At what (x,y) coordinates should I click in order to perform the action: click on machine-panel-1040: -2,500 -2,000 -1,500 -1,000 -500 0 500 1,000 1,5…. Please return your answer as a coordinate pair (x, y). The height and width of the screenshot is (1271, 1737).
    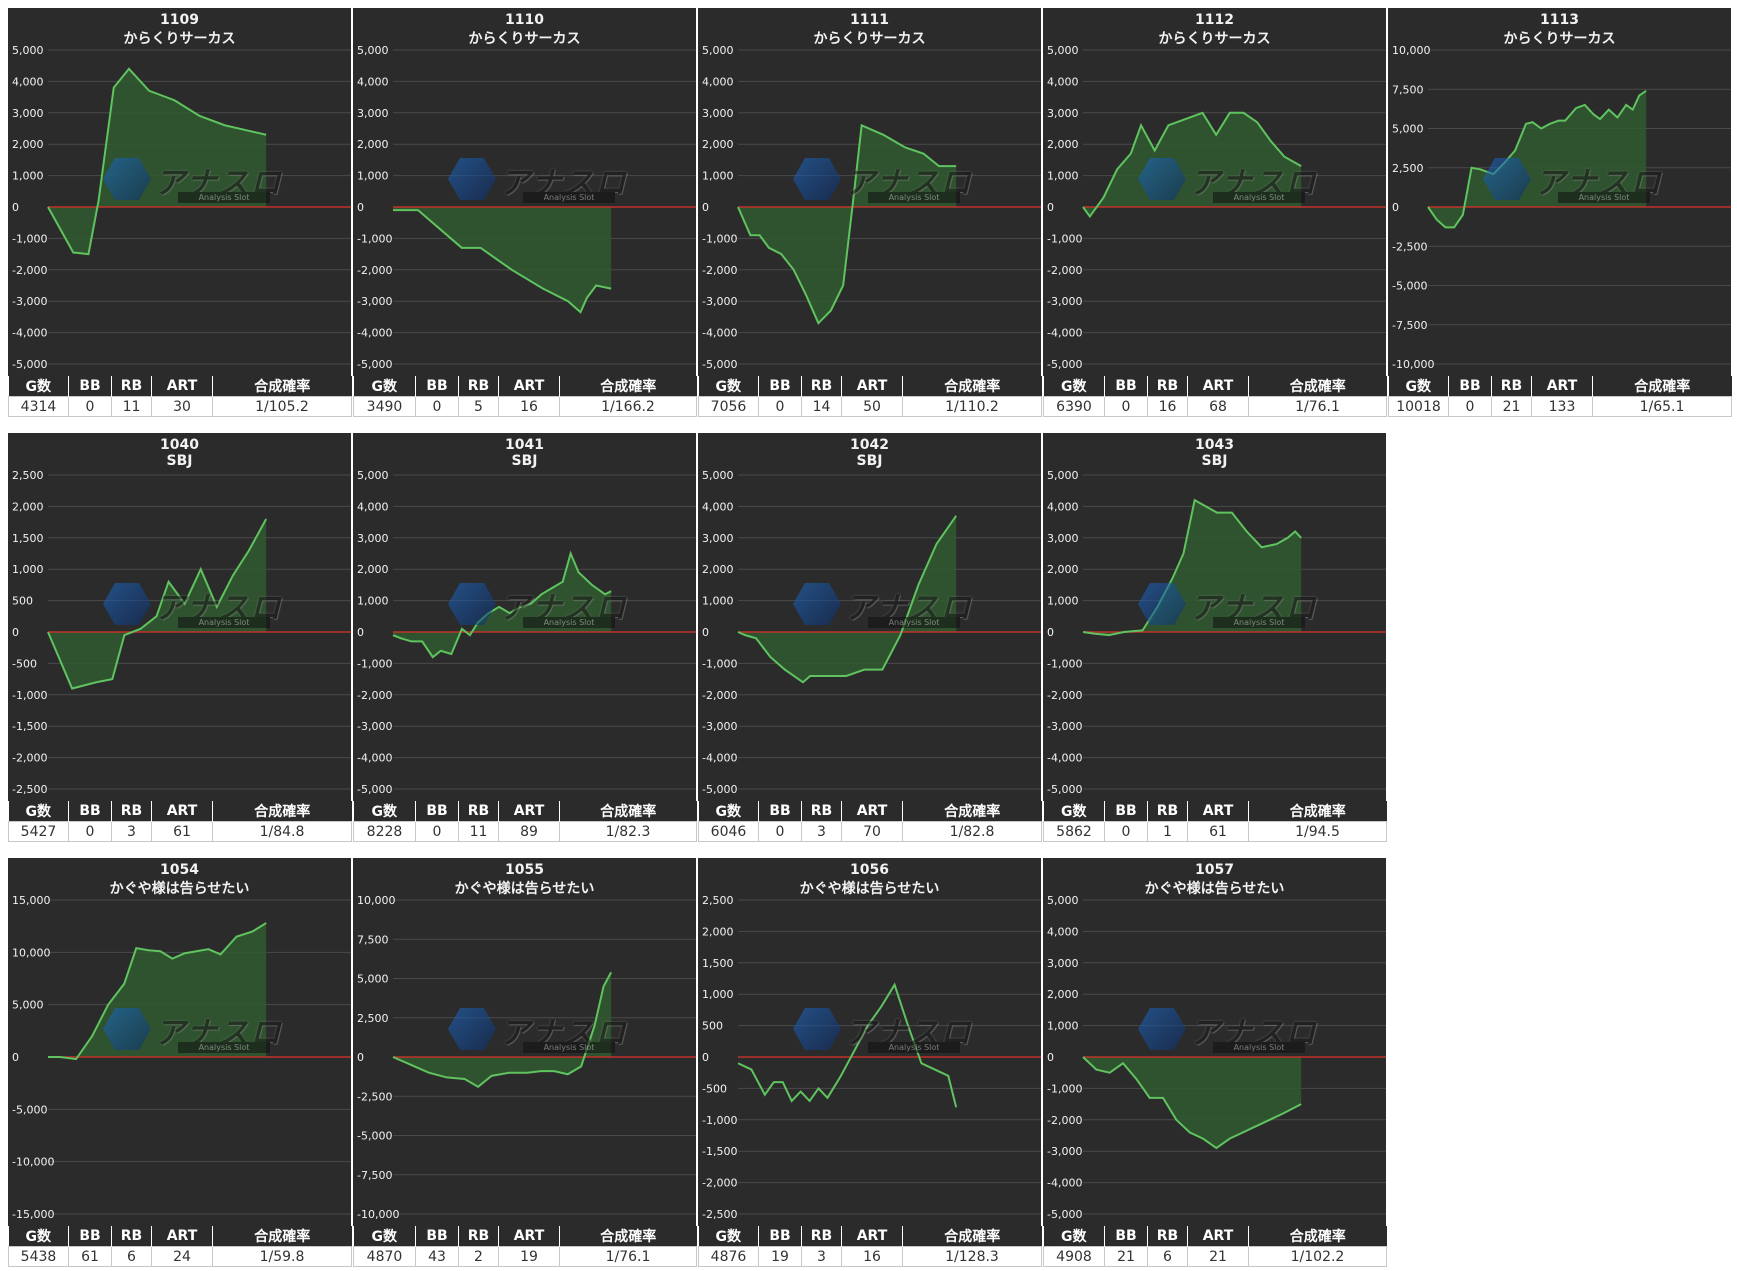
    Looking at the image, I should click on (180, 637).